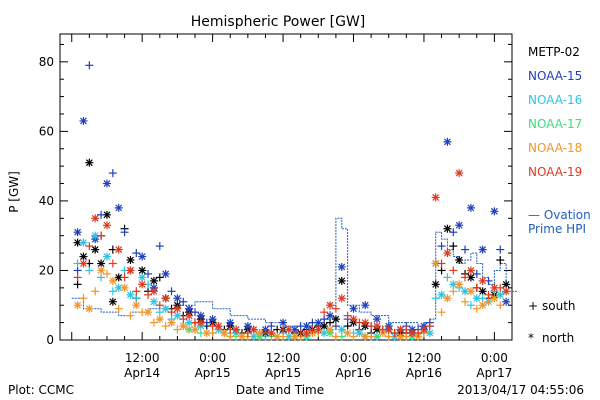 Image resolution: width=600 pixels, height=400 pixels. What do you see at coordinates (46, 62) in the screenshot?
I see `y-tick-label: 80` at bounding box center [46, 62].